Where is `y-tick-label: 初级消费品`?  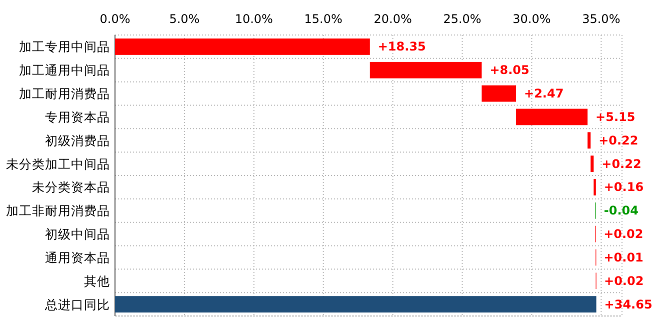
y-tick-label: 初级消费品 is located at coordinates (77, 140).